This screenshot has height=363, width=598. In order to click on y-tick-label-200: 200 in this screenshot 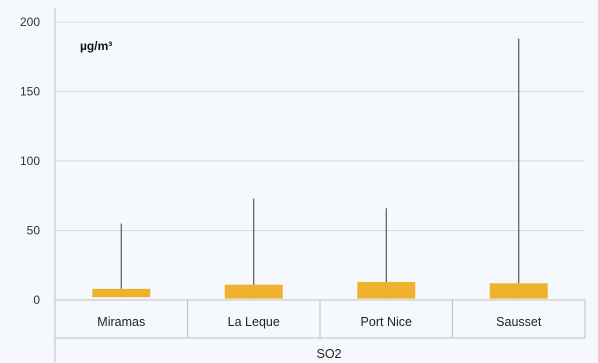, I will do `click(30, 22)`.